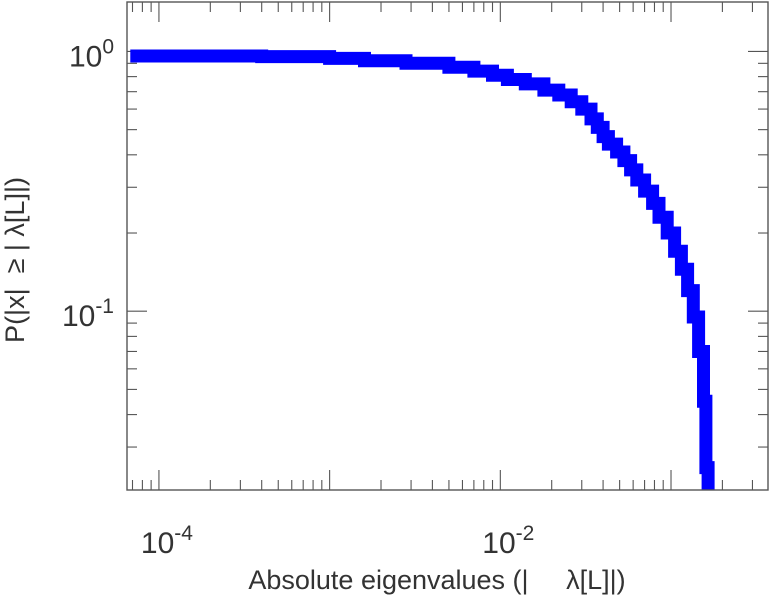 The height and width of the screenshot is (600, 775). Describe the element at coordinates (508, 541) in the screenshot. I see `x-tick-label: 10⁻²` at that location.